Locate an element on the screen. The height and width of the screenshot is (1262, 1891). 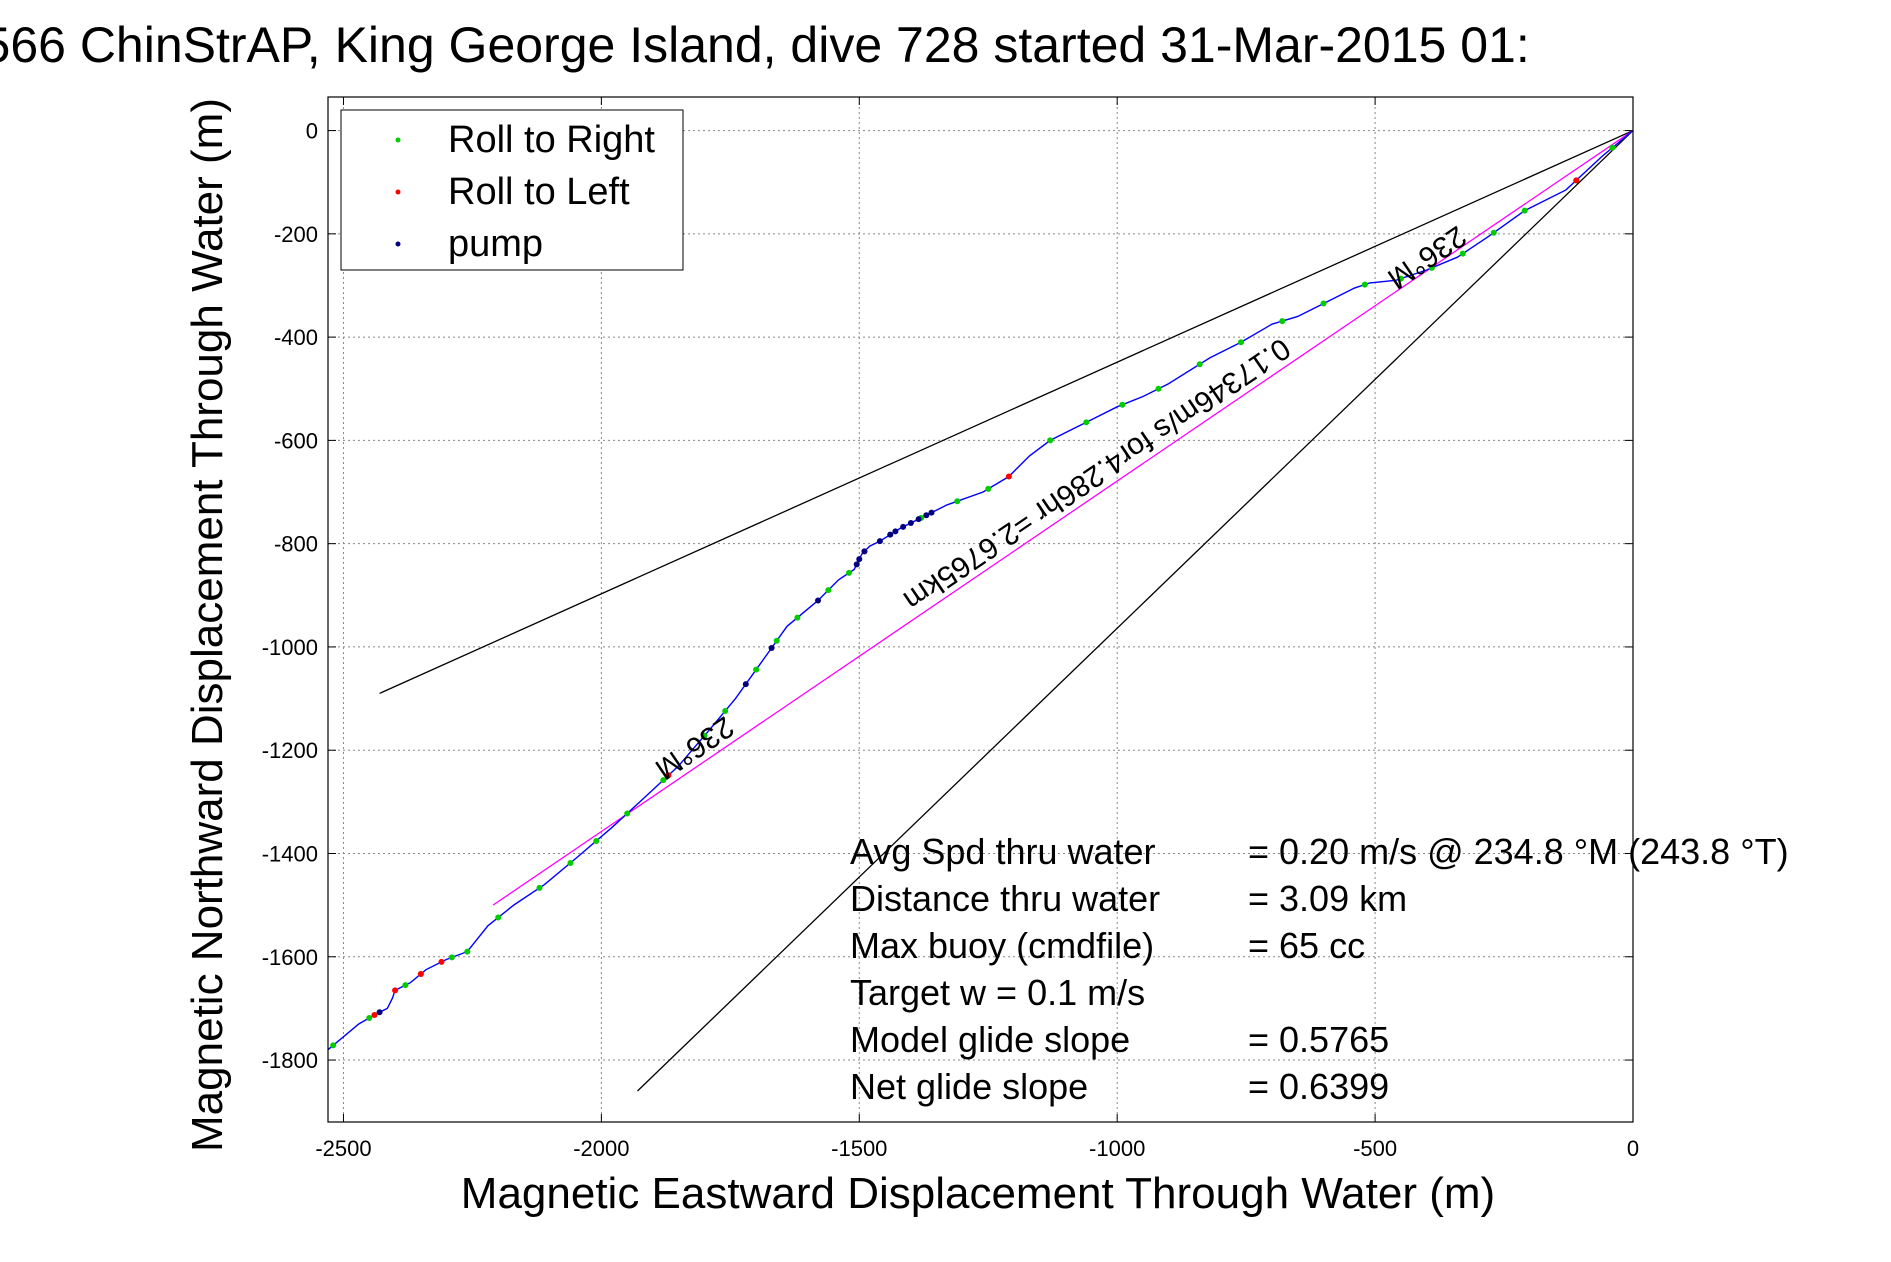
x-tick-label: -1000 is located at coordinates (1117, 1148).